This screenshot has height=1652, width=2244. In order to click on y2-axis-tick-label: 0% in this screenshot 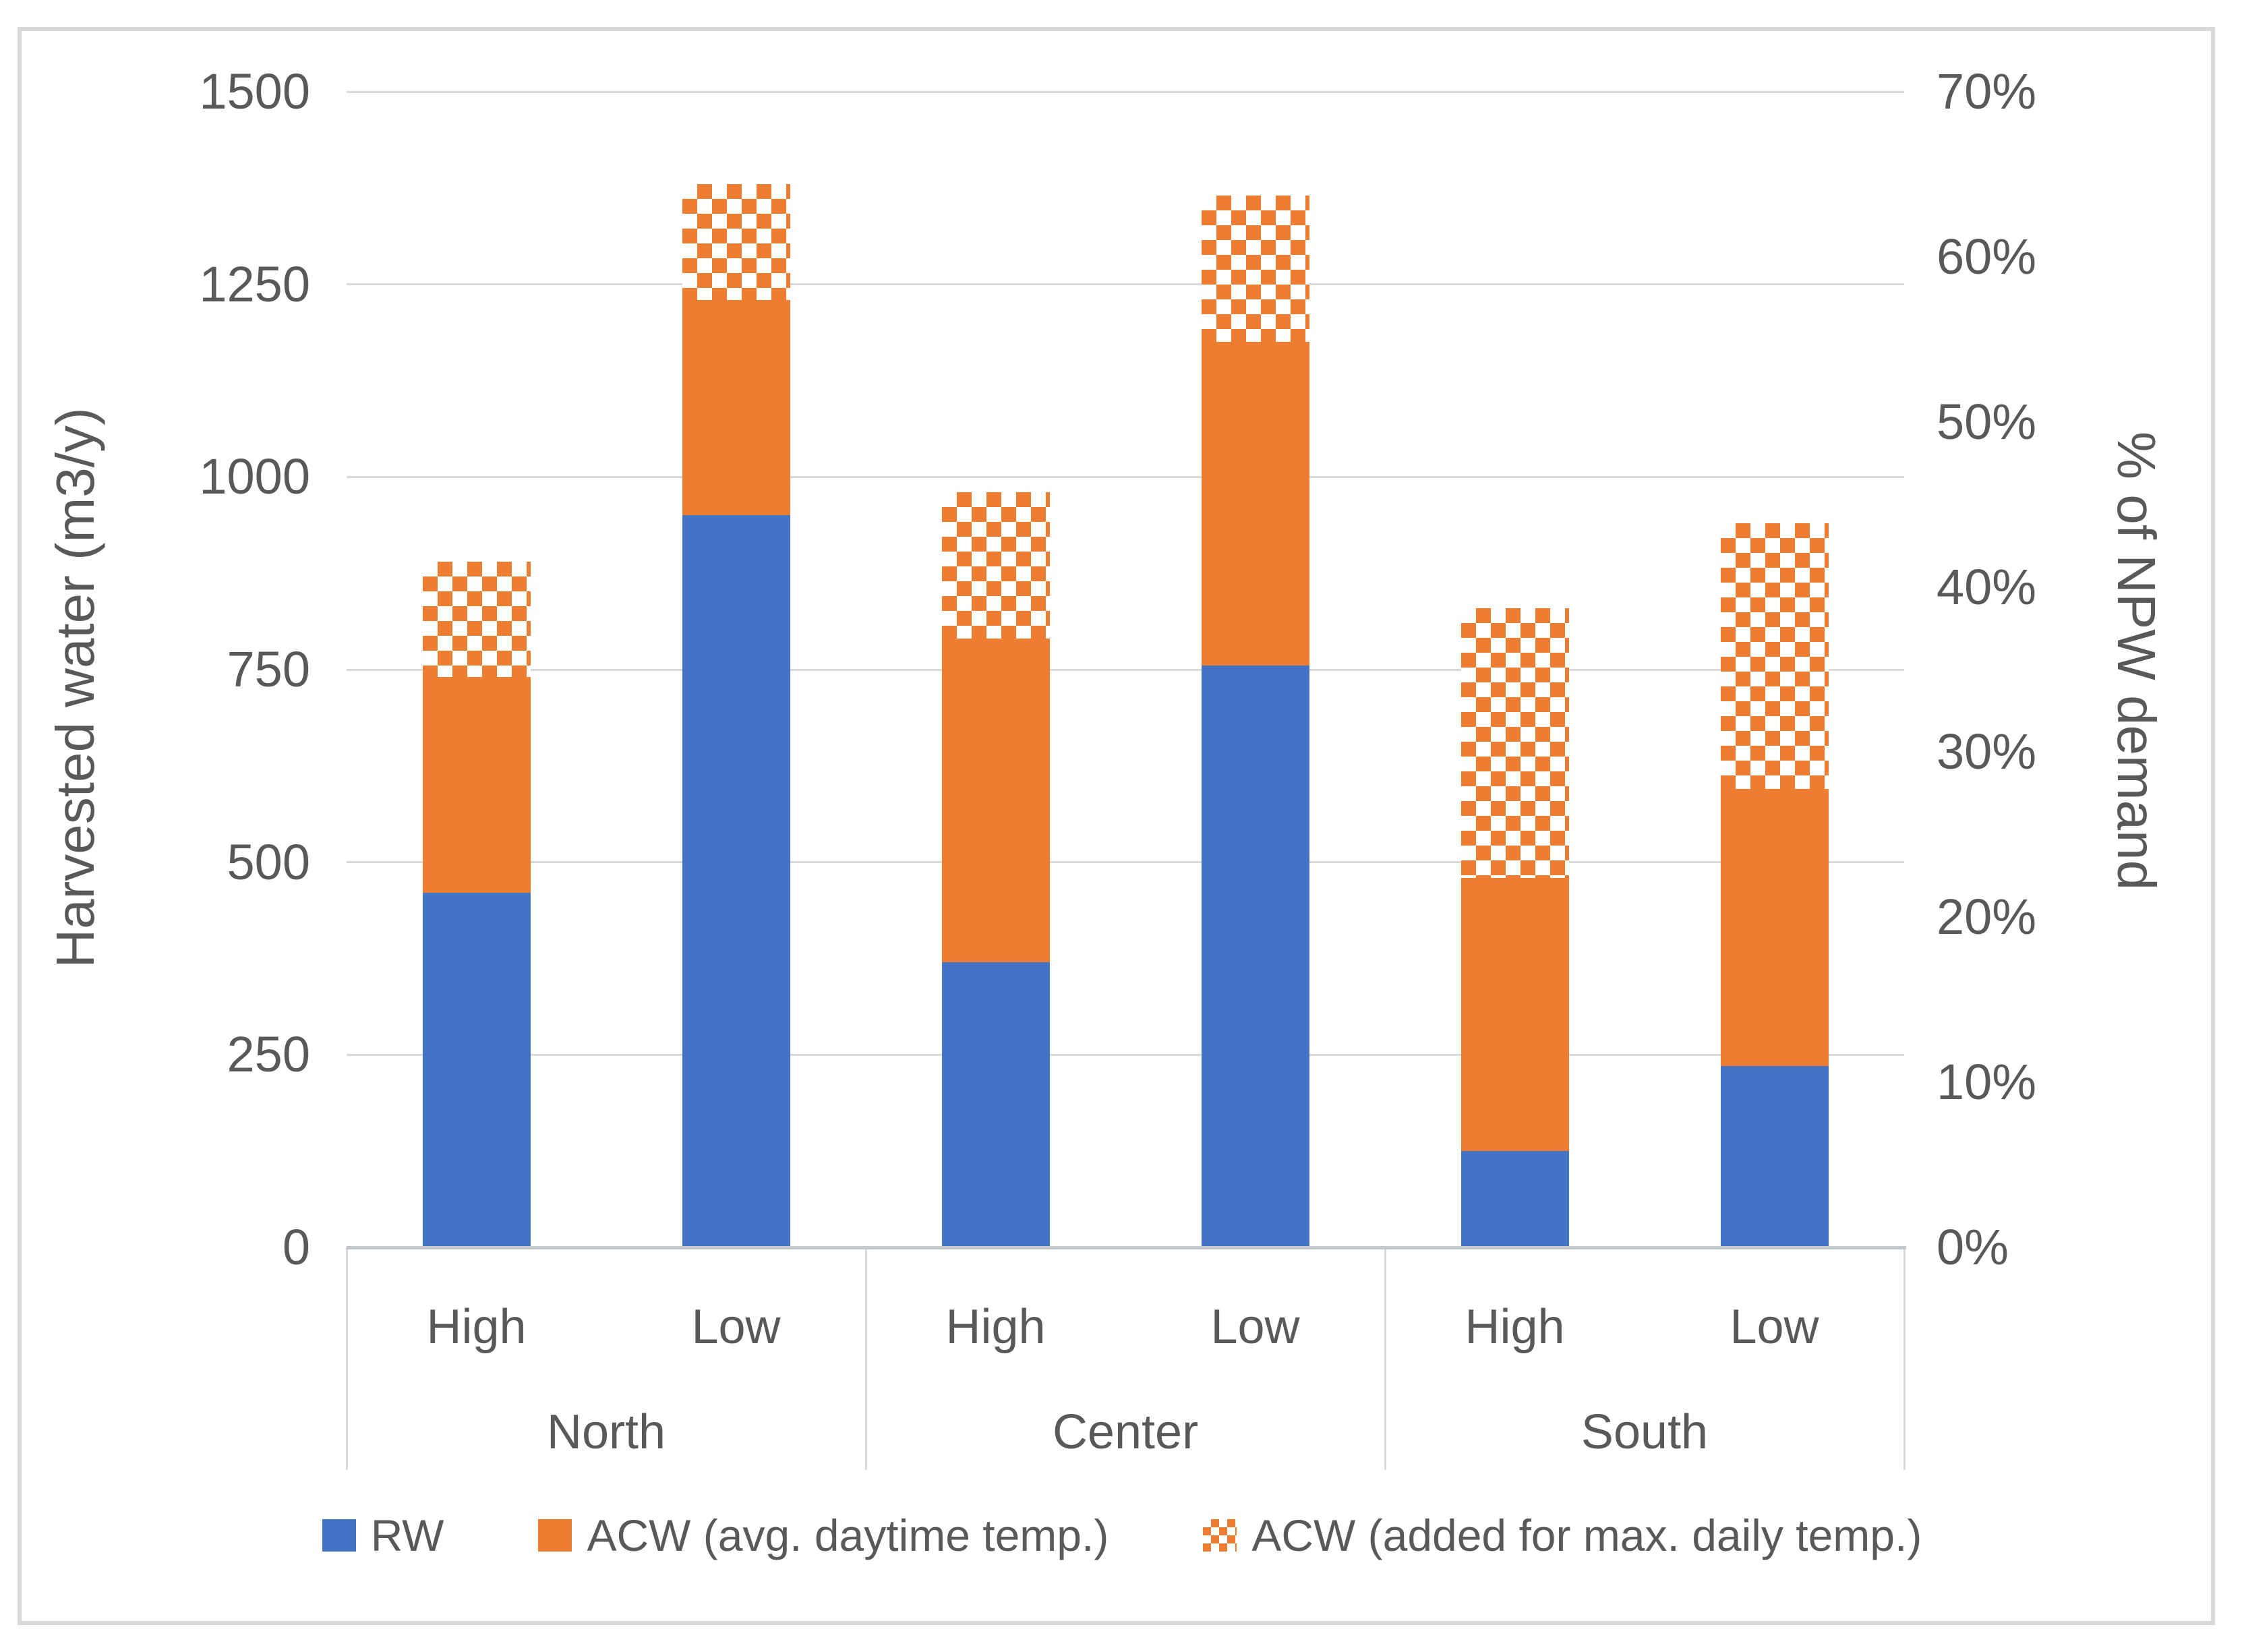, I will do `click(1973, 1247)`.